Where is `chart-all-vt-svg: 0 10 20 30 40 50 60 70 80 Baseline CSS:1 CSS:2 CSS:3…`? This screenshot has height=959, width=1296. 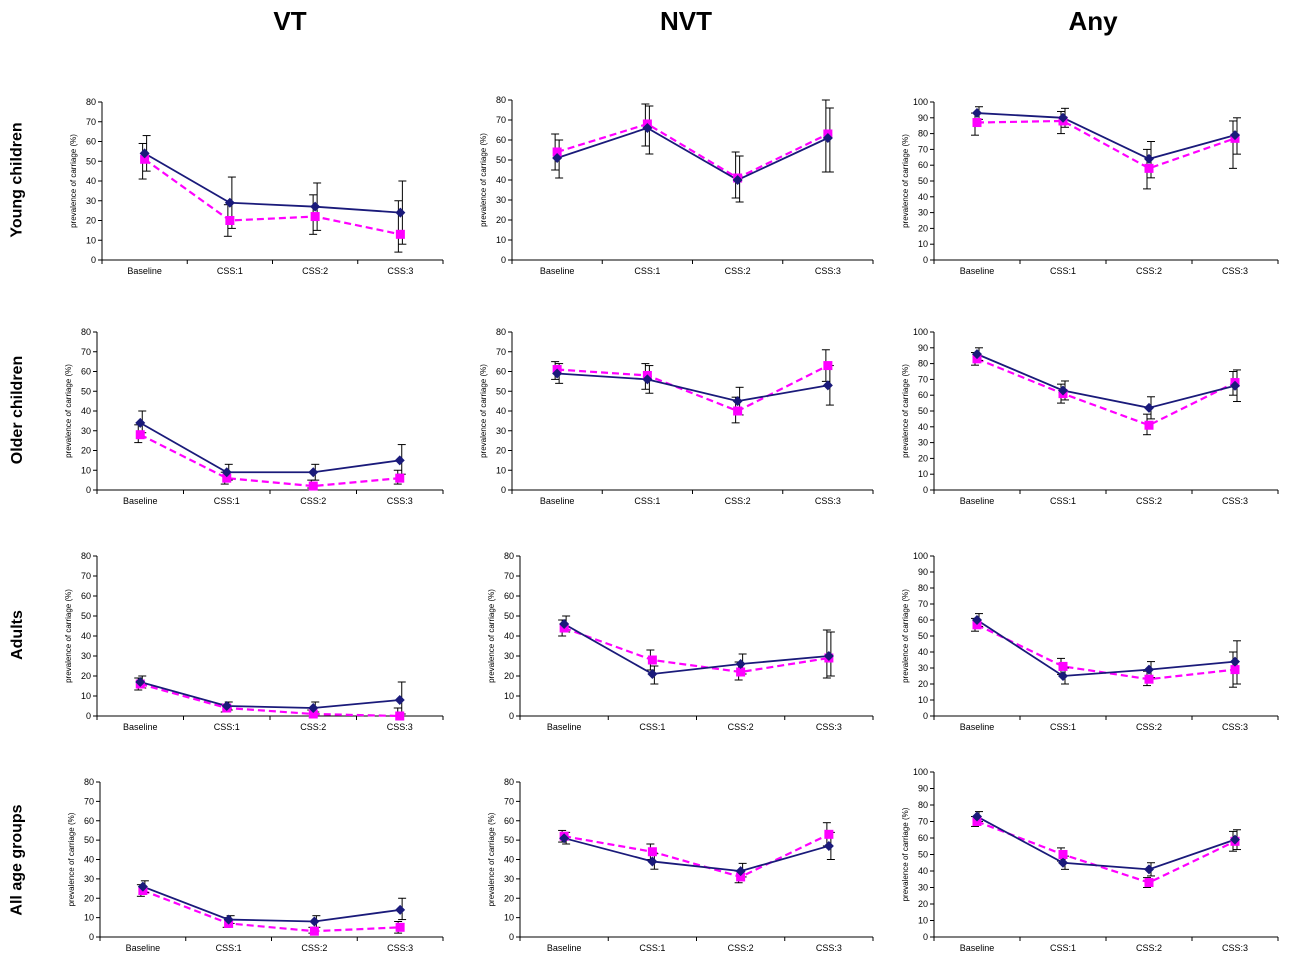 chart-all-vt-svg: 0 10 20 30 40 50 60 70 80 Baseline CSS:1 CSS:2 CSS:3… is located at coordinates (255, 865).